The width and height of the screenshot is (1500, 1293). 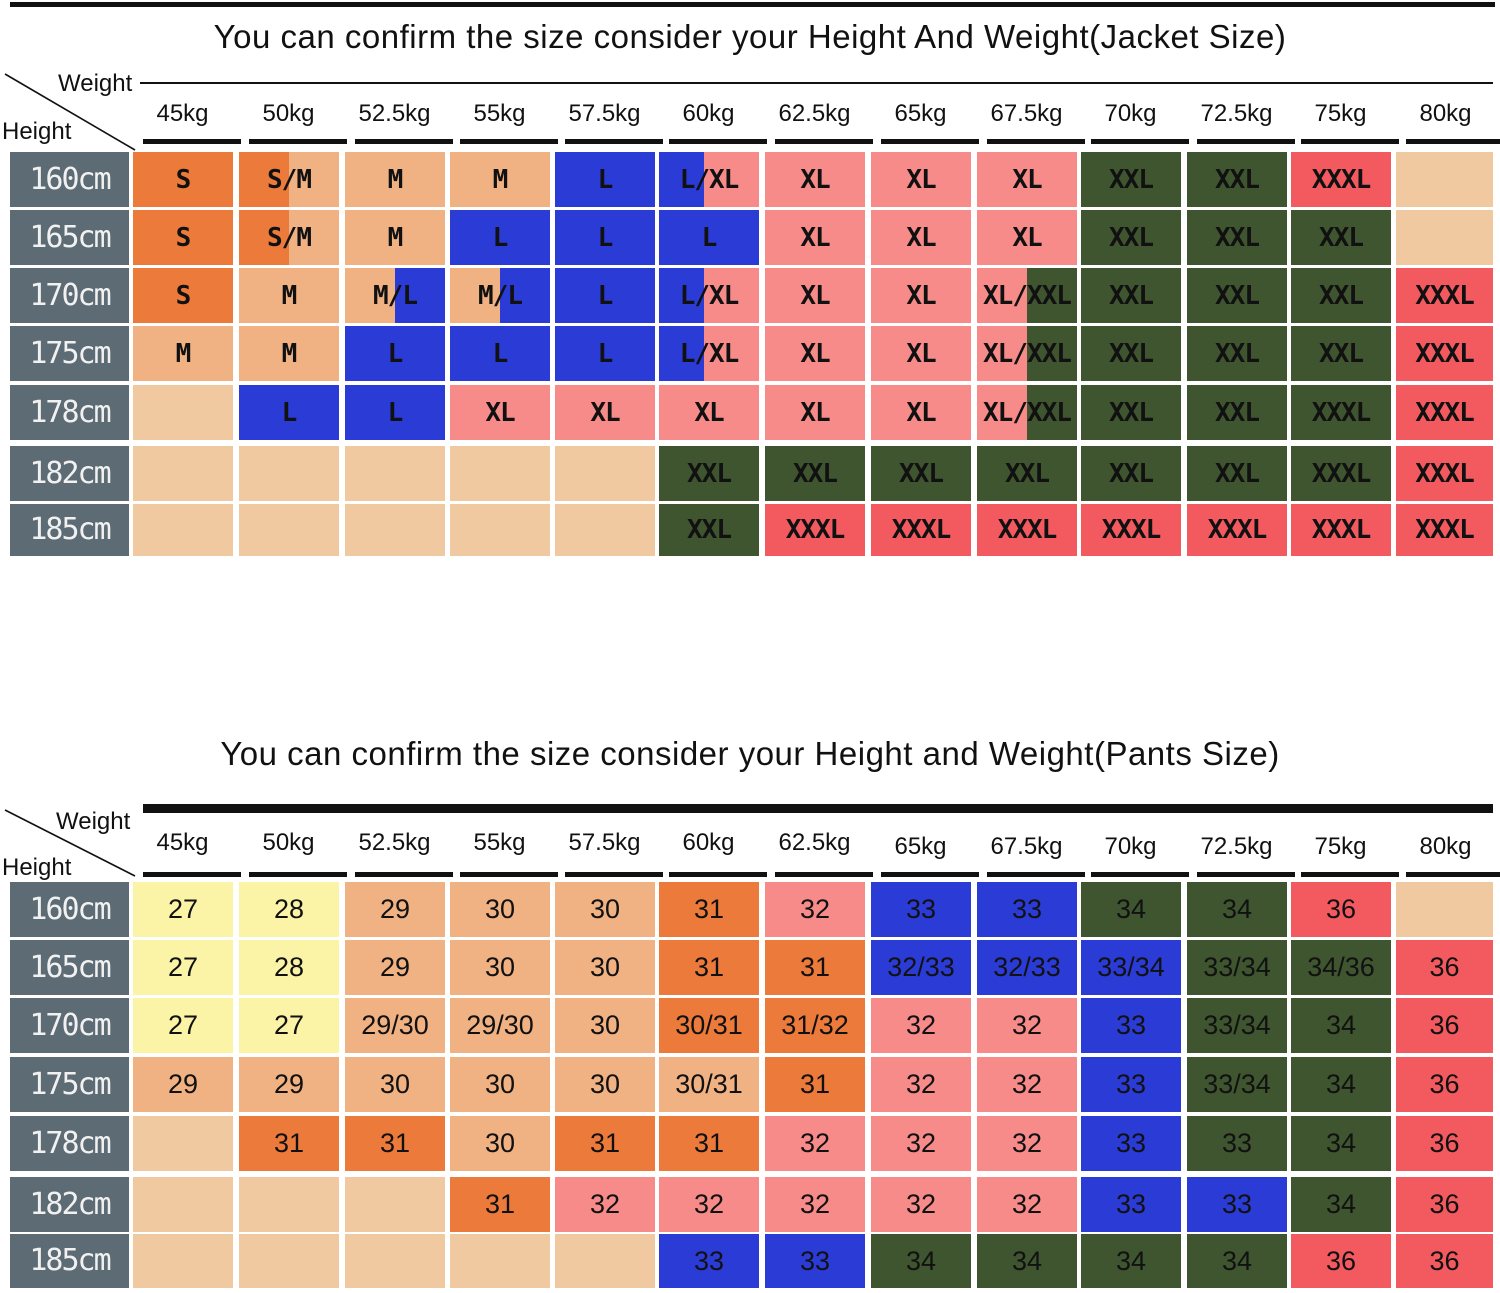 I want to click on height-cell-178cm: 178cm, so click(x=69, y=412).